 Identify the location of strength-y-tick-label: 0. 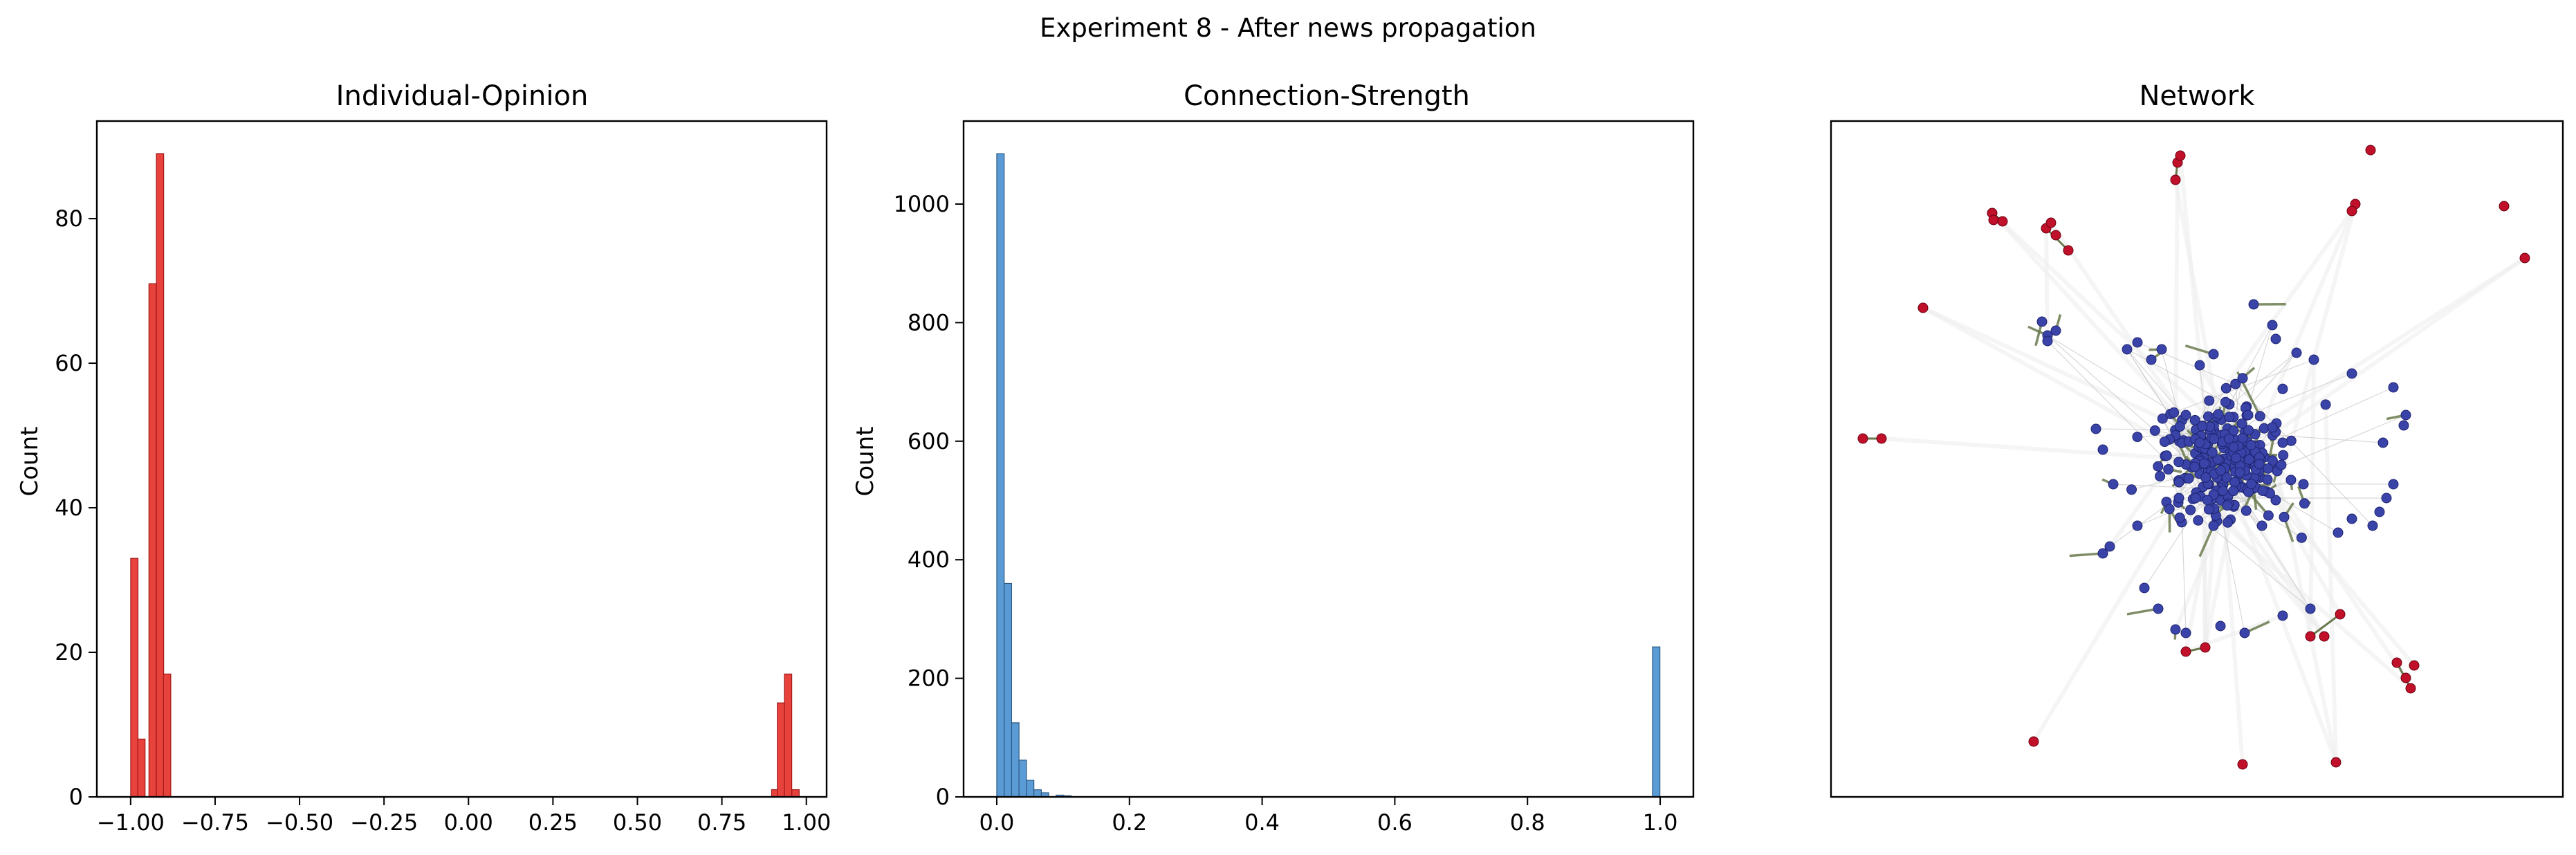
(943, 797).